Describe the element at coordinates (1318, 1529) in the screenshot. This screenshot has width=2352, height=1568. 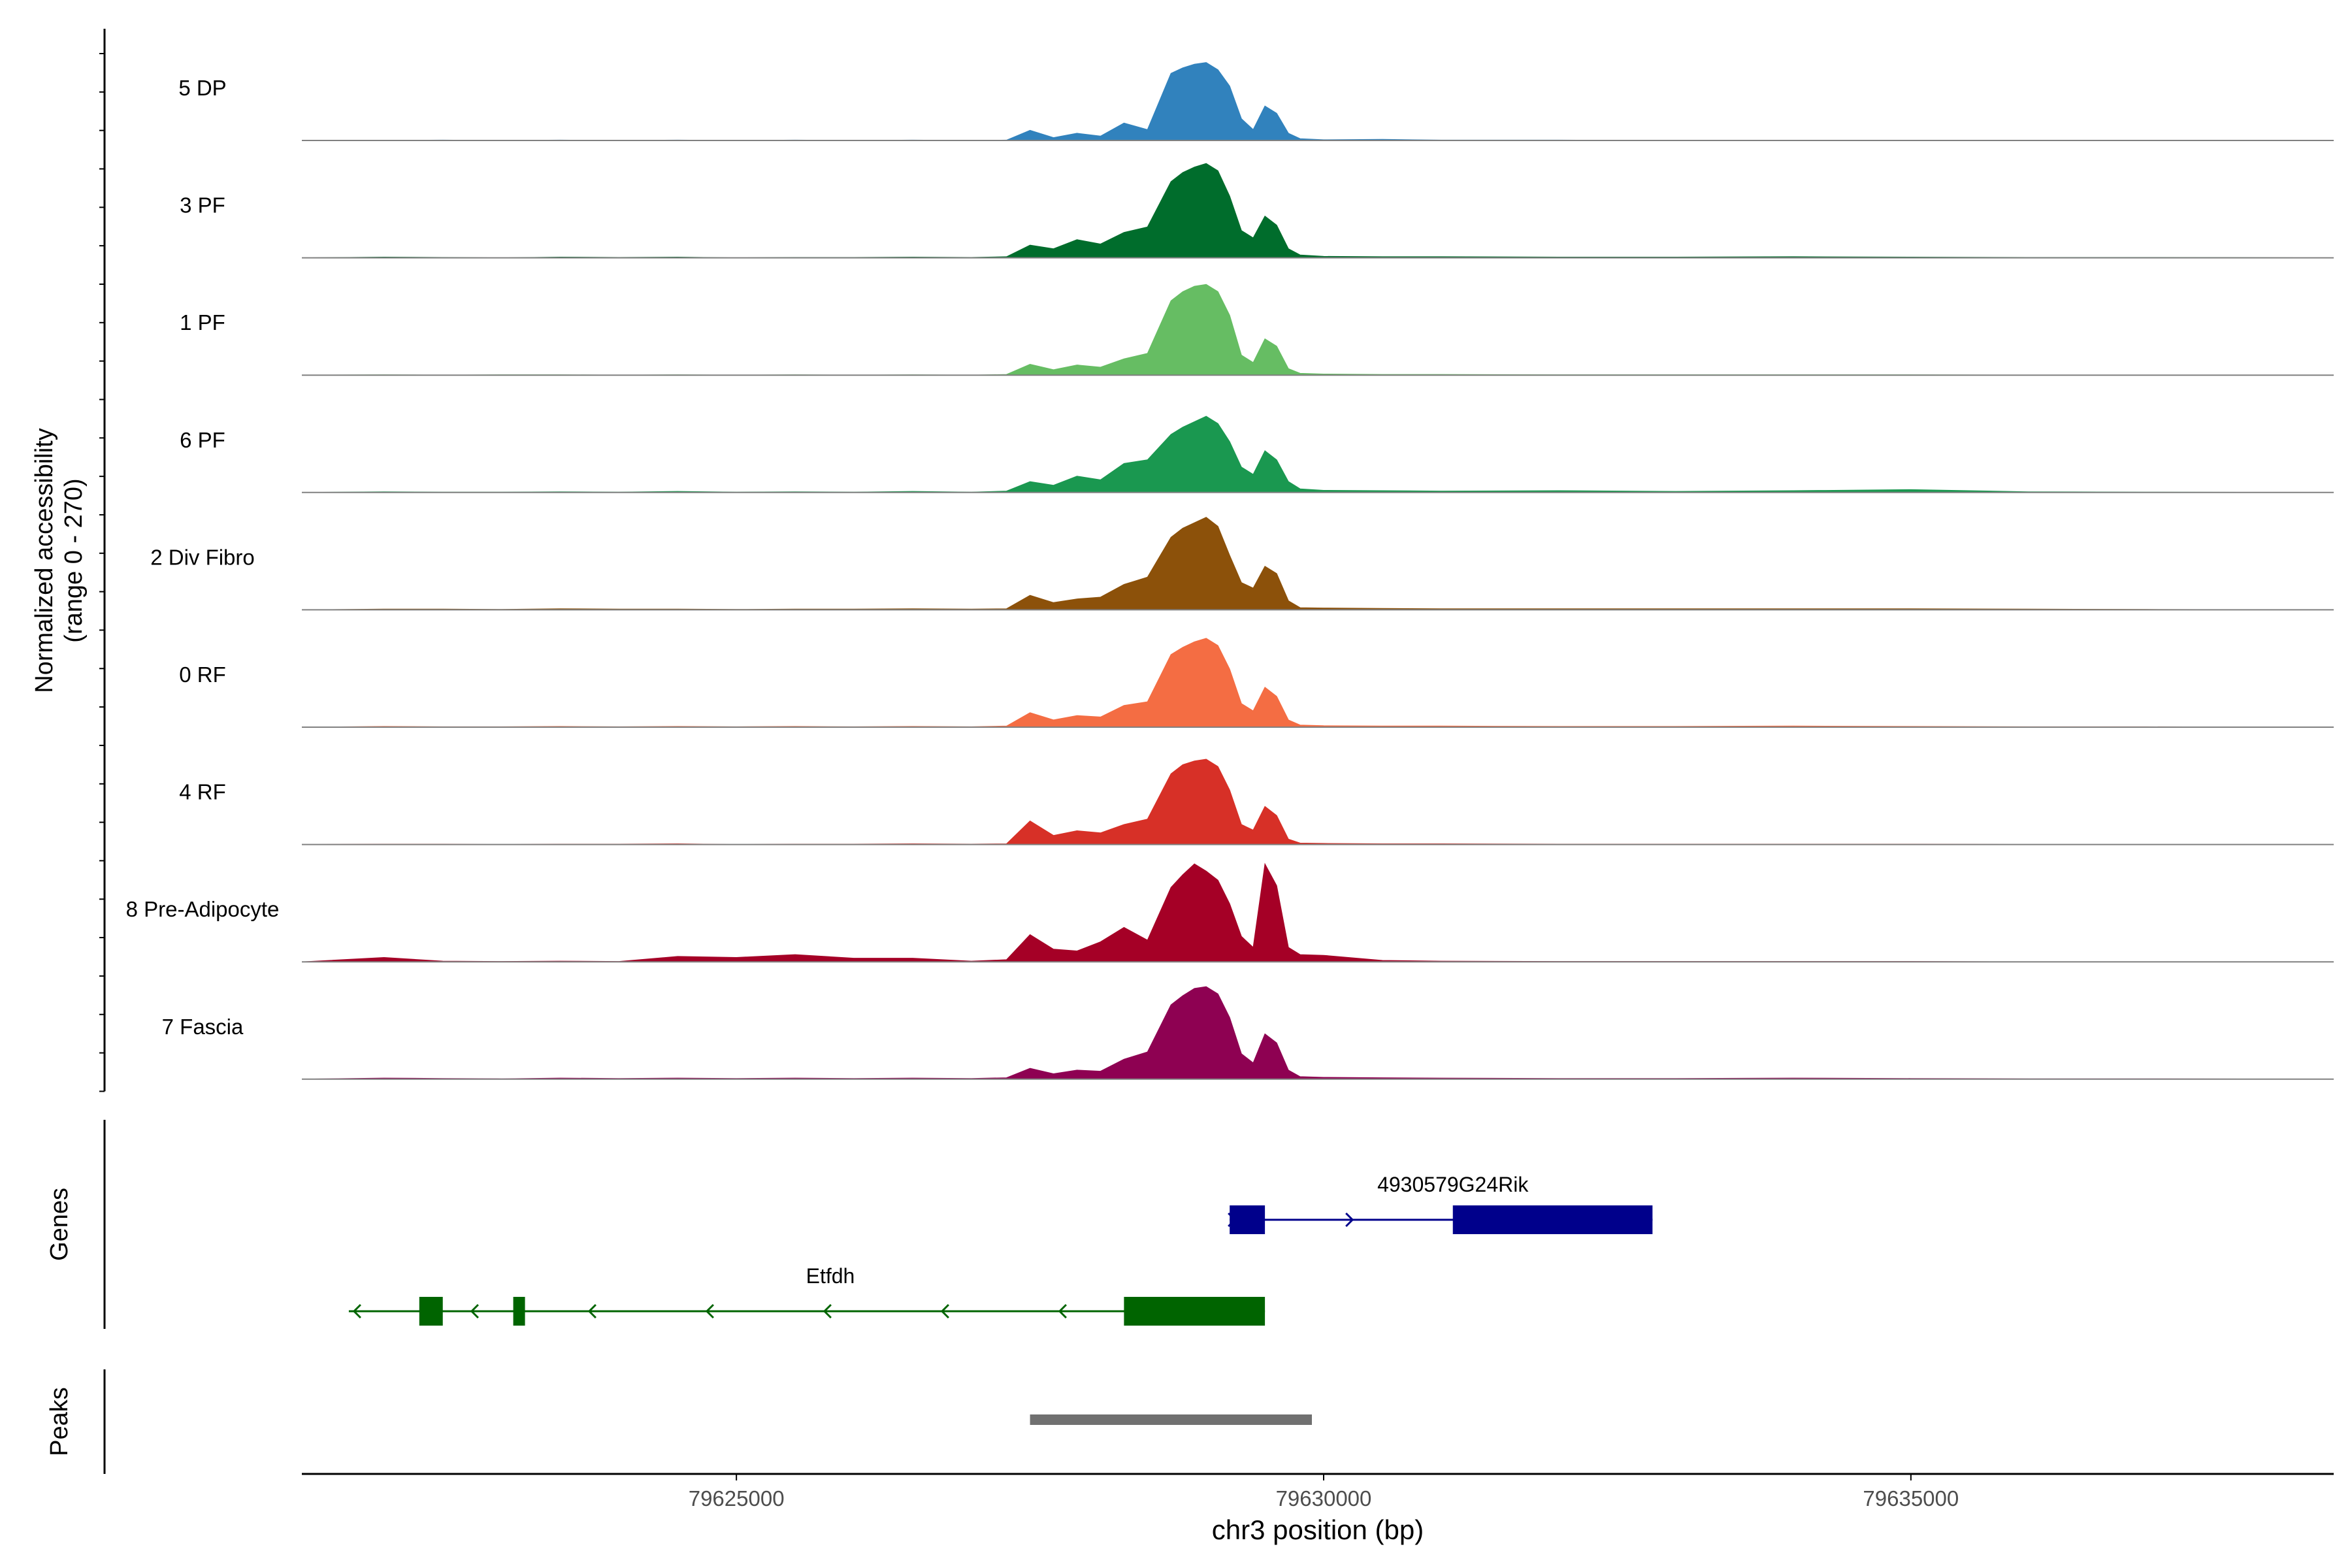
I see `x-axis-label: chr3 position (bp)` at that location.